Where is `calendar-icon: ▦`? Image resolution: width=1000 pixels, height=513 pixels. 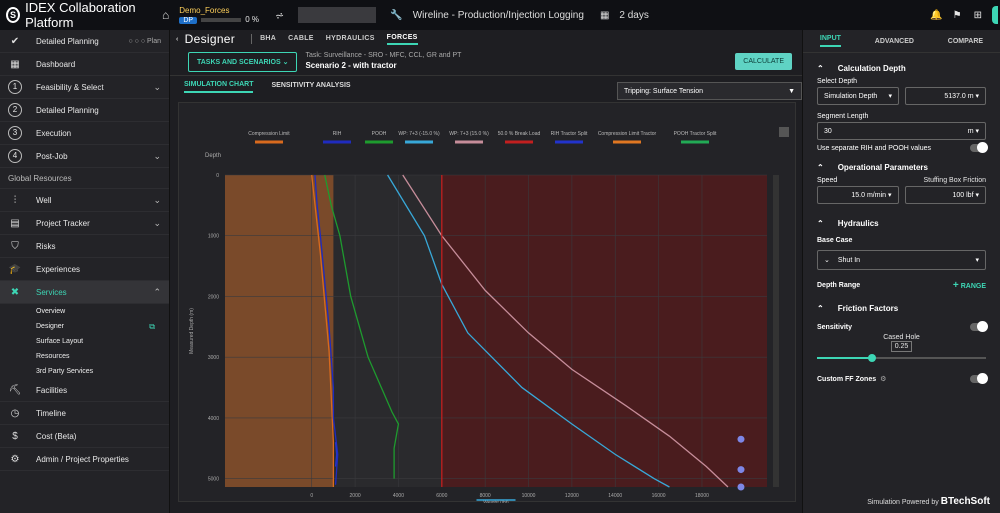
calendar-icon: ▦ is located at coordinates (604, 15).